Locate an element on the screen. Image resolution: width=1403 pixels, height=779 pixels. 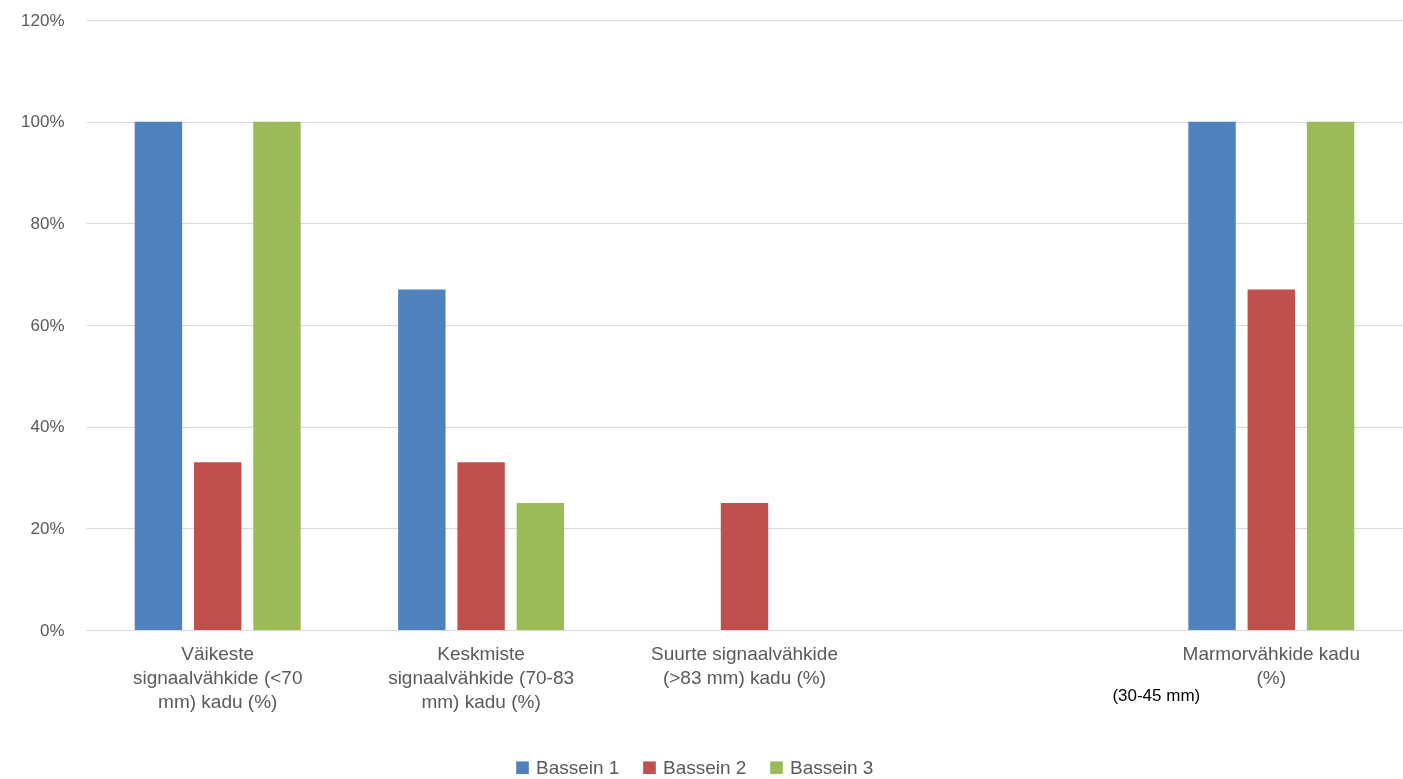
y-tick-label: 100% is located at coordinates (43, 122).